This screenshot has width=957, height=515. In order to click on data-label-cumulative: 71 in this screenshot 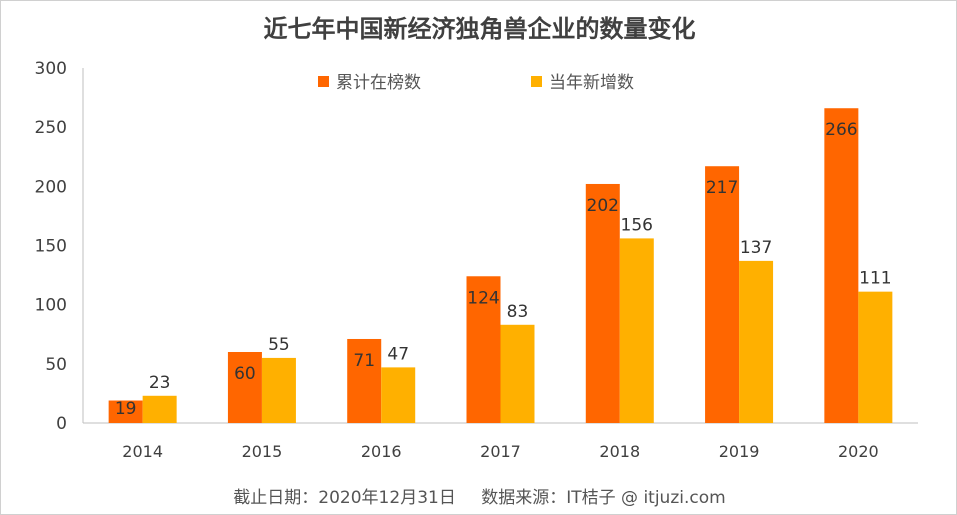, I will do `click(364, 361)`.